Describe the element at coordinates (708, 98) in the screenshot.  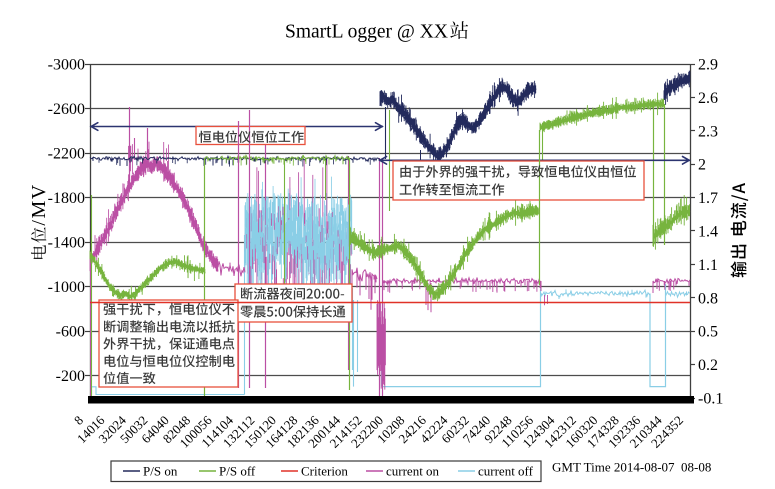
I see `svg-text: 2.6` at that location.